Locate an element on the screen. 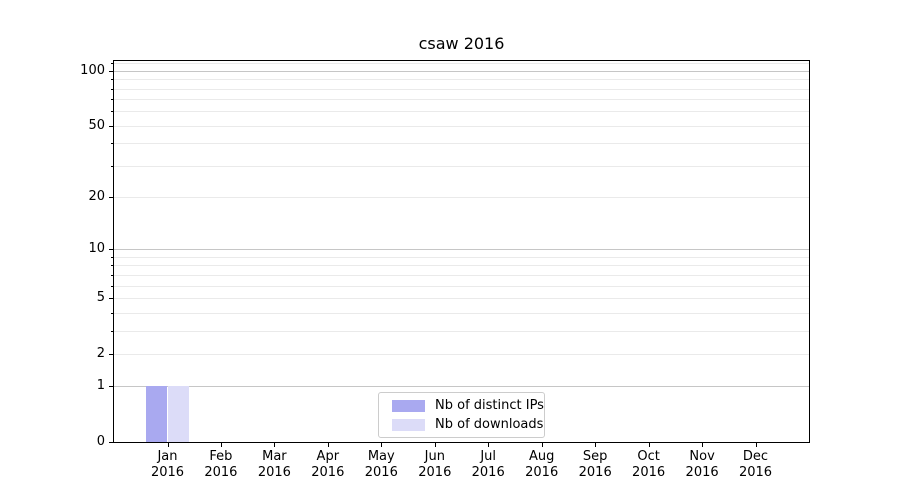 The image size is (900, 500). x-tick-label: Nov 2016 is located at coordinates (702, 464).